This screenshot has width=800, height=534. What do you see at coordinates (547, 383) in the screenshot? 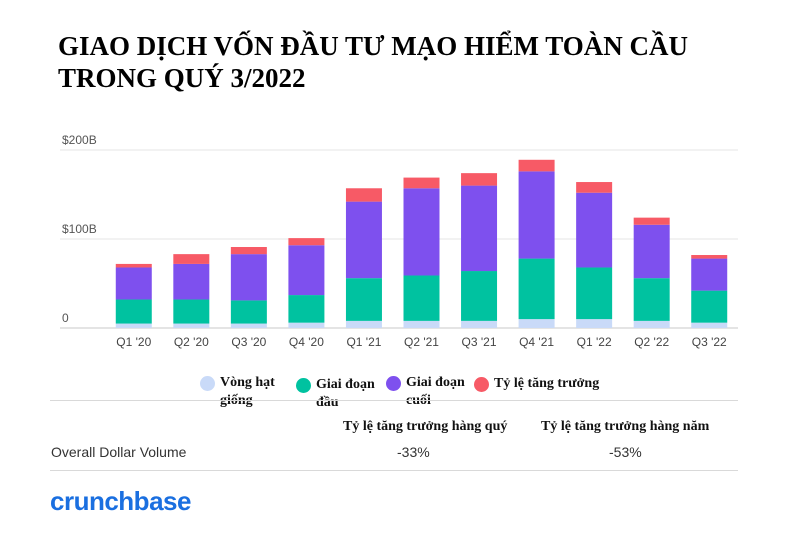
I see `legend-label-growth: Tỷ lệ tăng trưởng` at bounding box center [547, 383].